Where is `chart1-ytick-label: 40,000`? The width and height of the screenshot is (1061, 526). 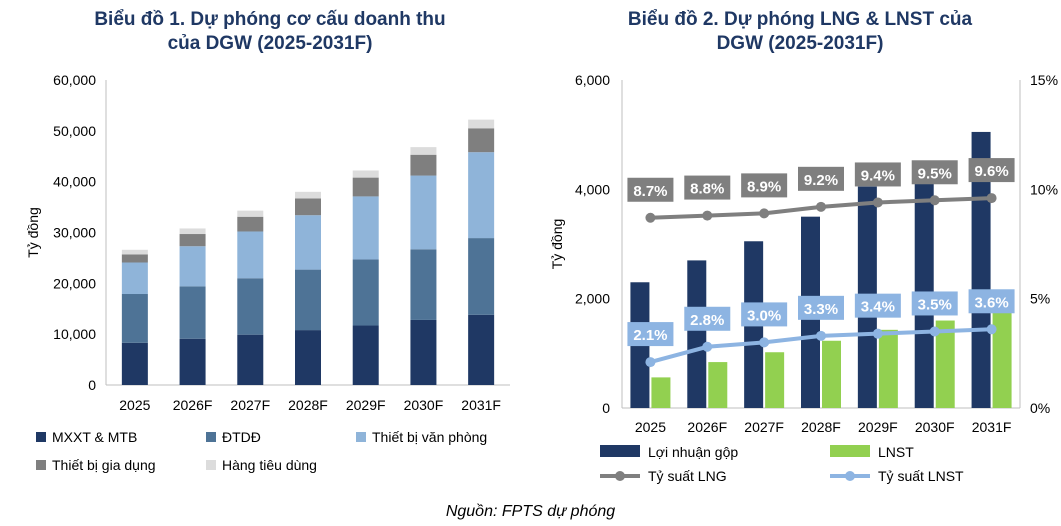
chart1-ytick-label: 40,000 is located at coordinates (74, 182).